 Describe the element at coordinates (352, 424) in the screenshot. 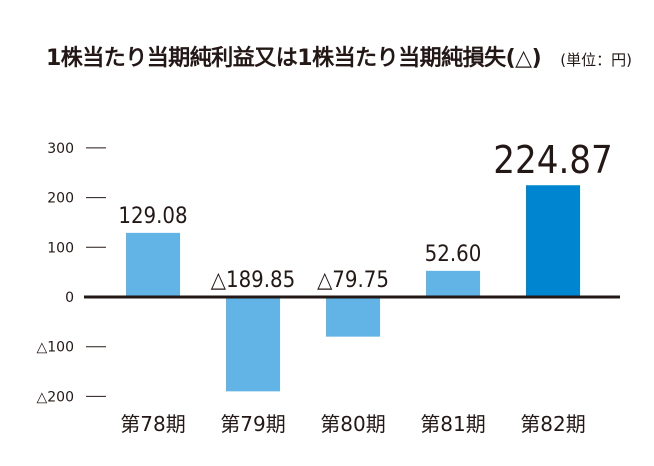

I see `x-category-label: 第80期` at that location.